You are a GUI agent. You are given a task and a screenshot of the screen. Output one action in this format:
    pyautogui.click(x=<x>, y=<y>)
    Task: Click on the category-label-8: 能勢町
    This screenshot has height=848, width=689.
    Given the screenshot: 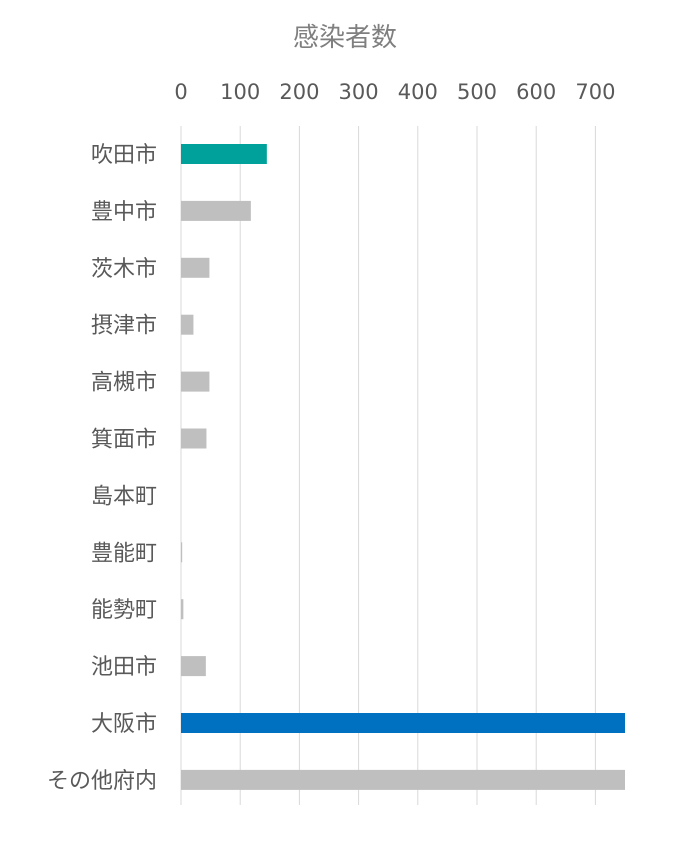 What is the action you would take?
    pyautogui.click(x=124, y=610)
    